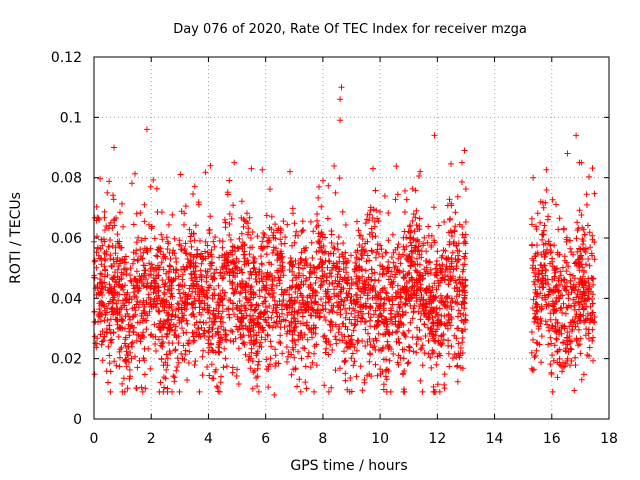  Describe the element at coordinates (94, 439) in the screenshot. I see `x-tick-label: 0` at that location.